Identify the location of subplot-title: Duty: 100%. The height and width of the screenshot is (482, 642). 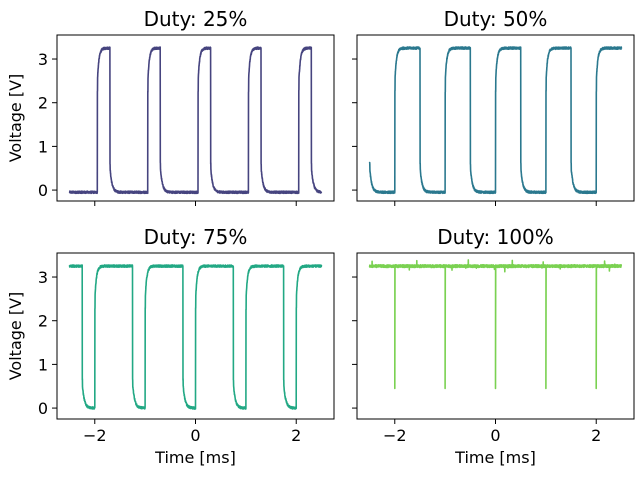
(495, 237).